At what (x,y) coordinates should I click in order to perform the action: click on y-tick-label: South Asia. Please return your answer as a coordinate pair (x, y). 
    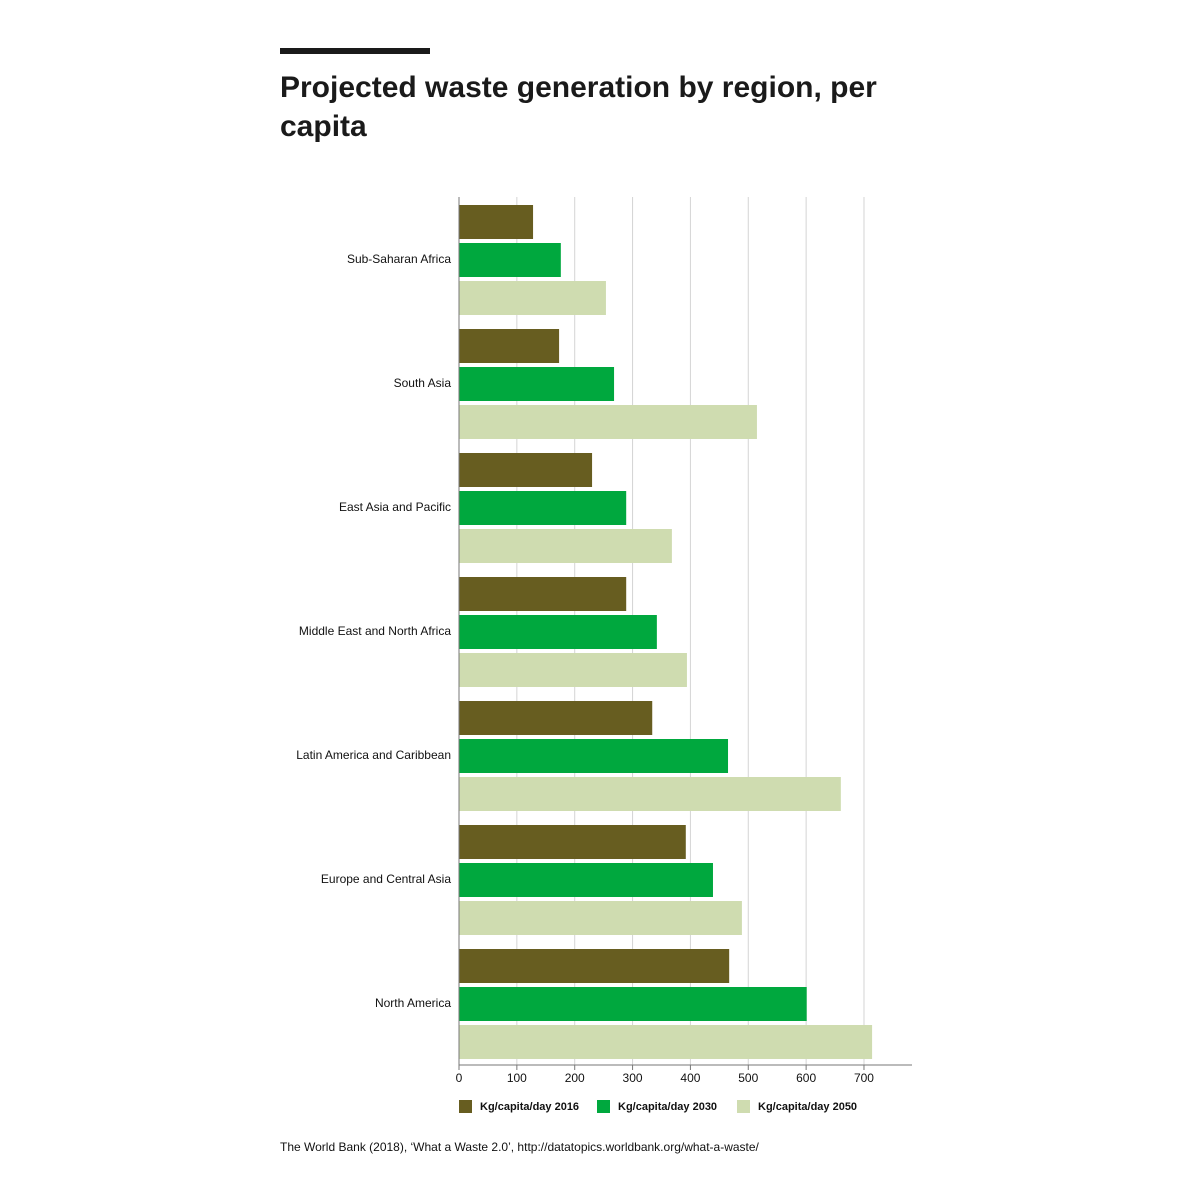
    Looking at the image, I should click on (423, 383).